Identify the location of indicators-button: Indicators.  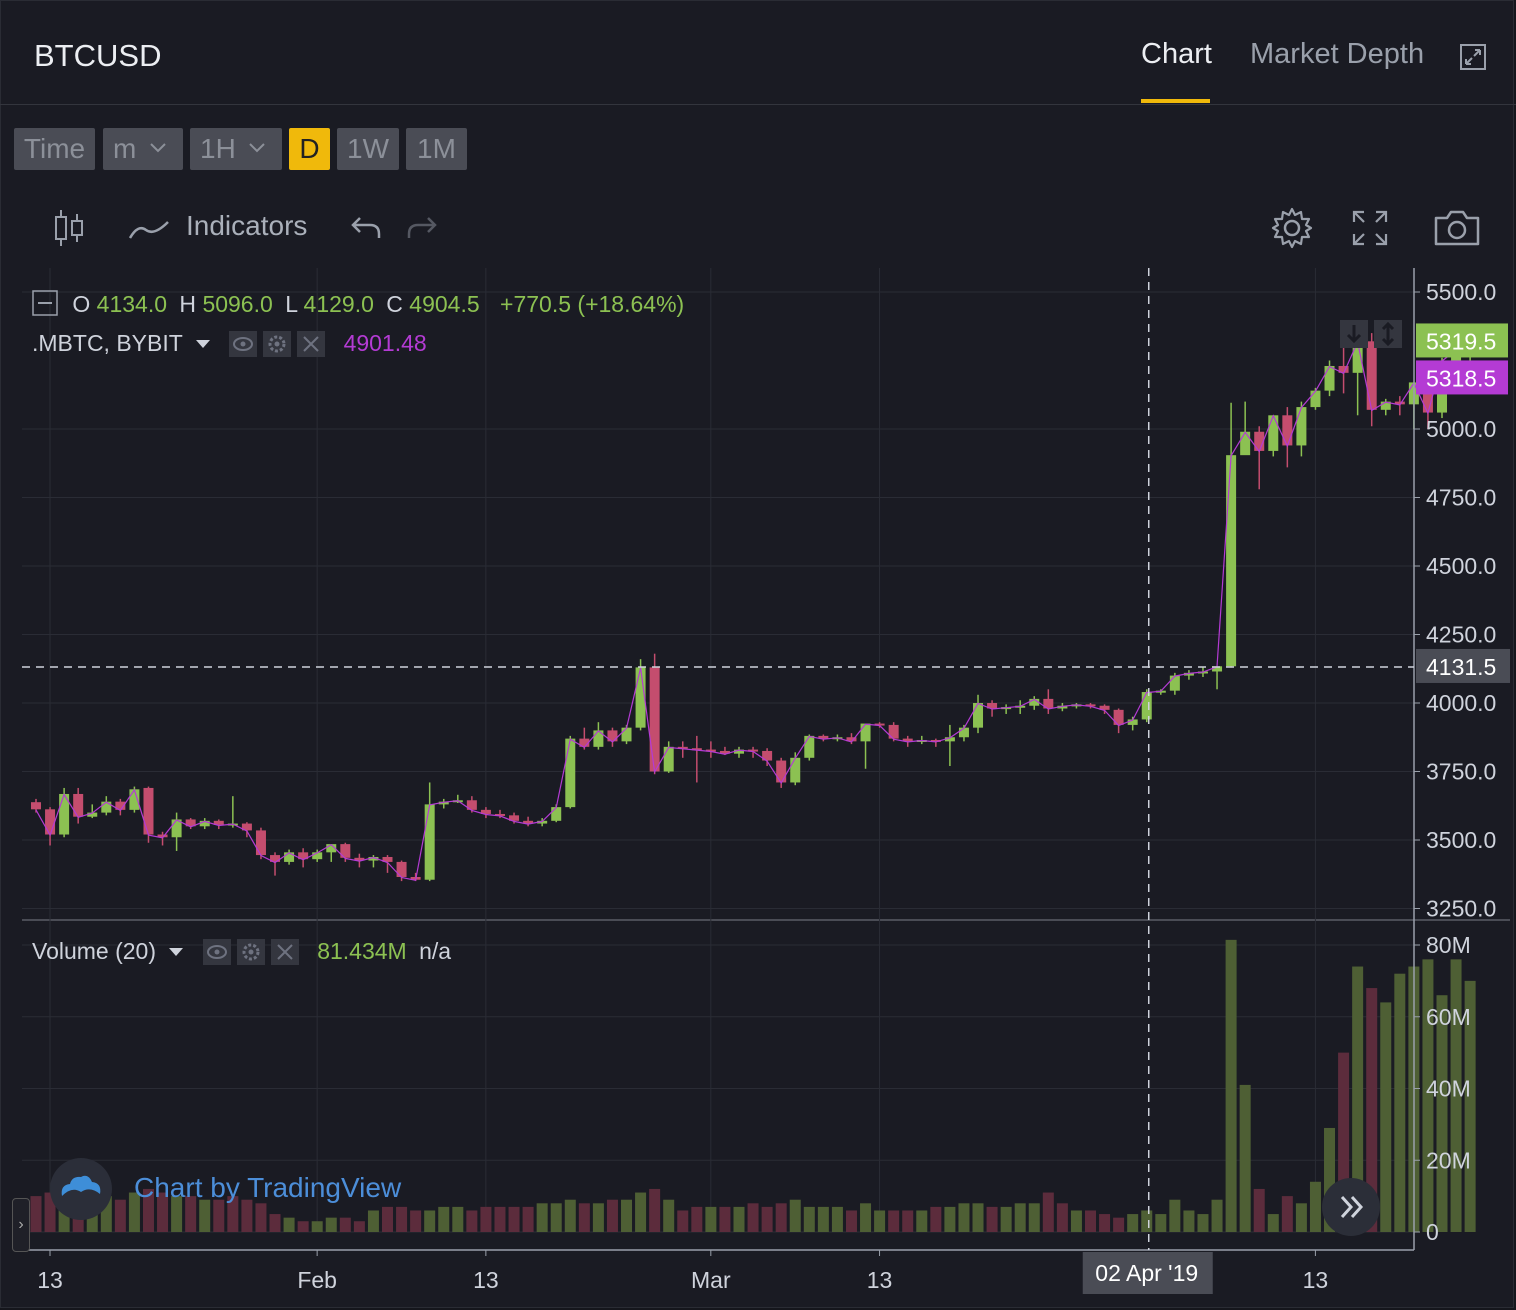
(247, 225).